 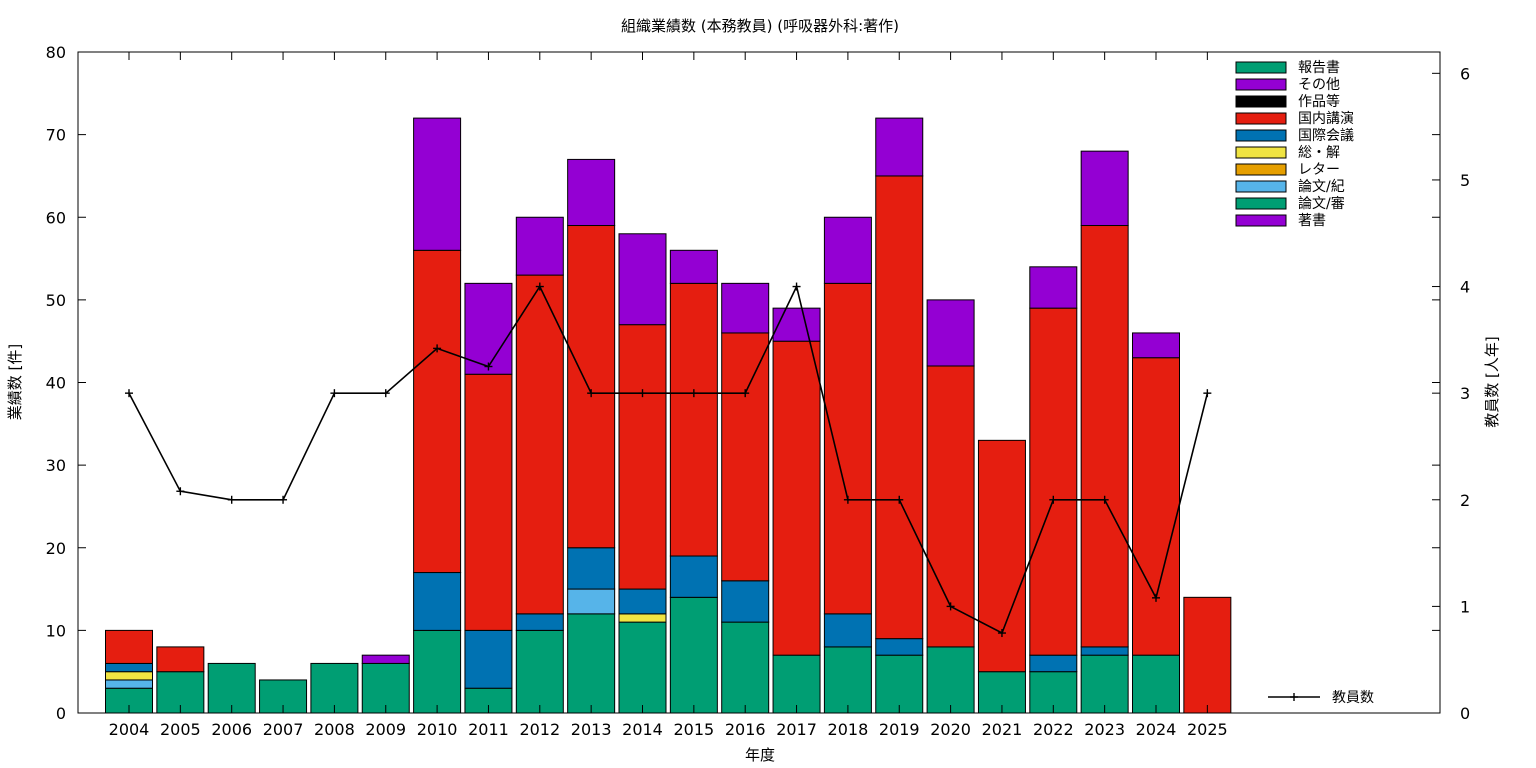 I want to click on legend-label: 国内講演, so click(x=1326, y=119).